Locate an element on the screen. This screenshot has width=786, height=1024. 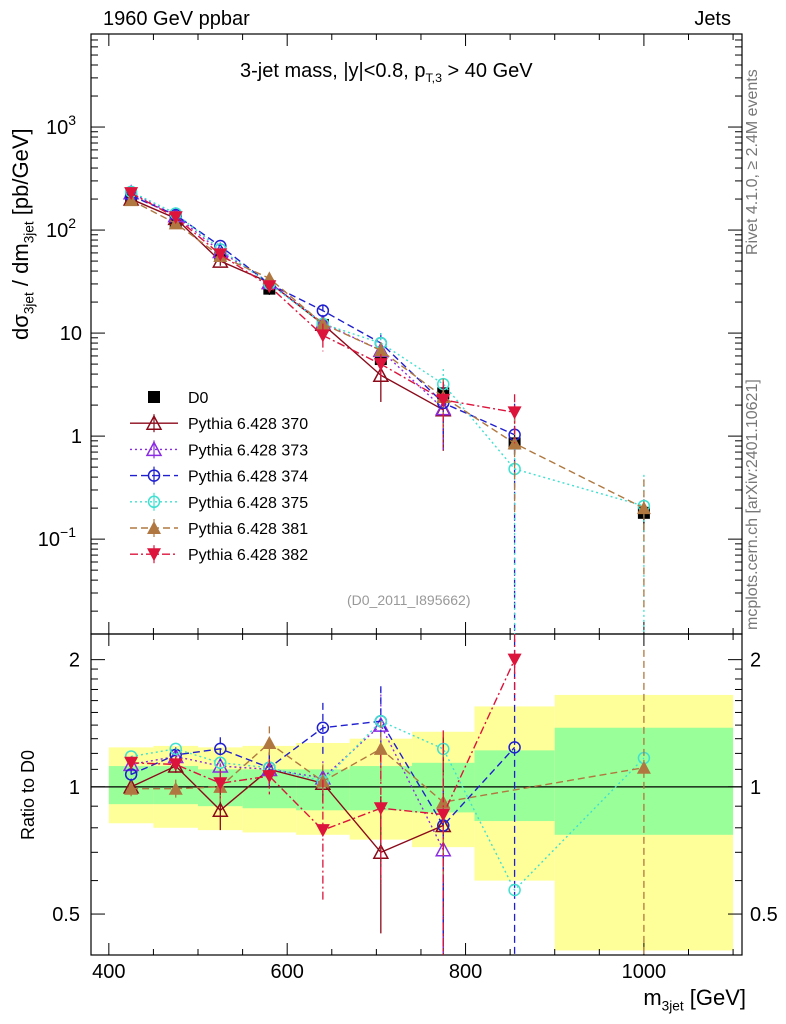
y-tick-label: 10 is located at coordinates (71, 334).